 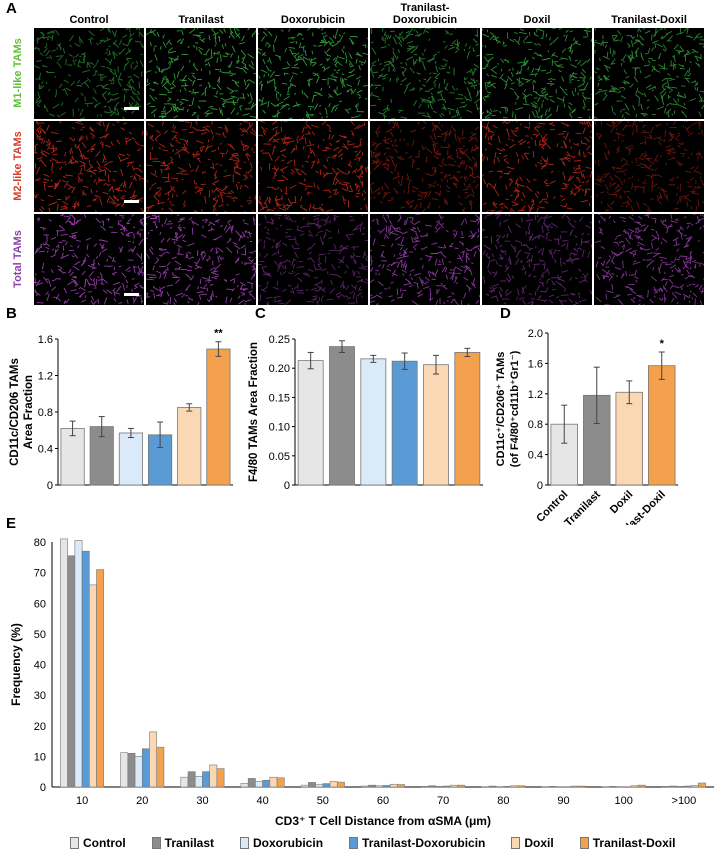 What do you see at coordinates (260, 313) in the screenshot?
I see `panel-label-c: C` at bounding box center [260, 313].